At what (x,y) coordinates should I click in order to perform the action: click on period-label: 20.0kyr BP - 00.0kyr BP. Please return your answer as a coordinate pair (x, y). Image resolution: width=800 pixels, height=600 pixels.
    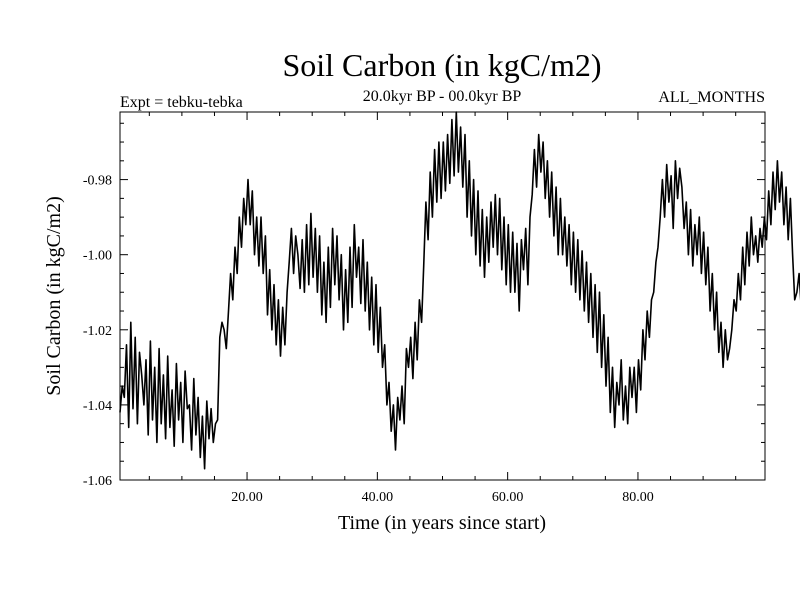
    Looking at the image, I should click on (442, 96).